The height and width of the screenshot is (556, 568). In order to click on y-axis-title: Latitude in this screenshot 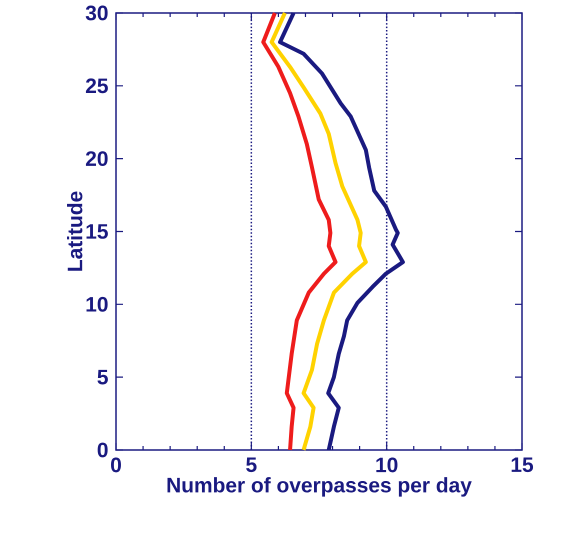, I will do `click(74, 231)`.